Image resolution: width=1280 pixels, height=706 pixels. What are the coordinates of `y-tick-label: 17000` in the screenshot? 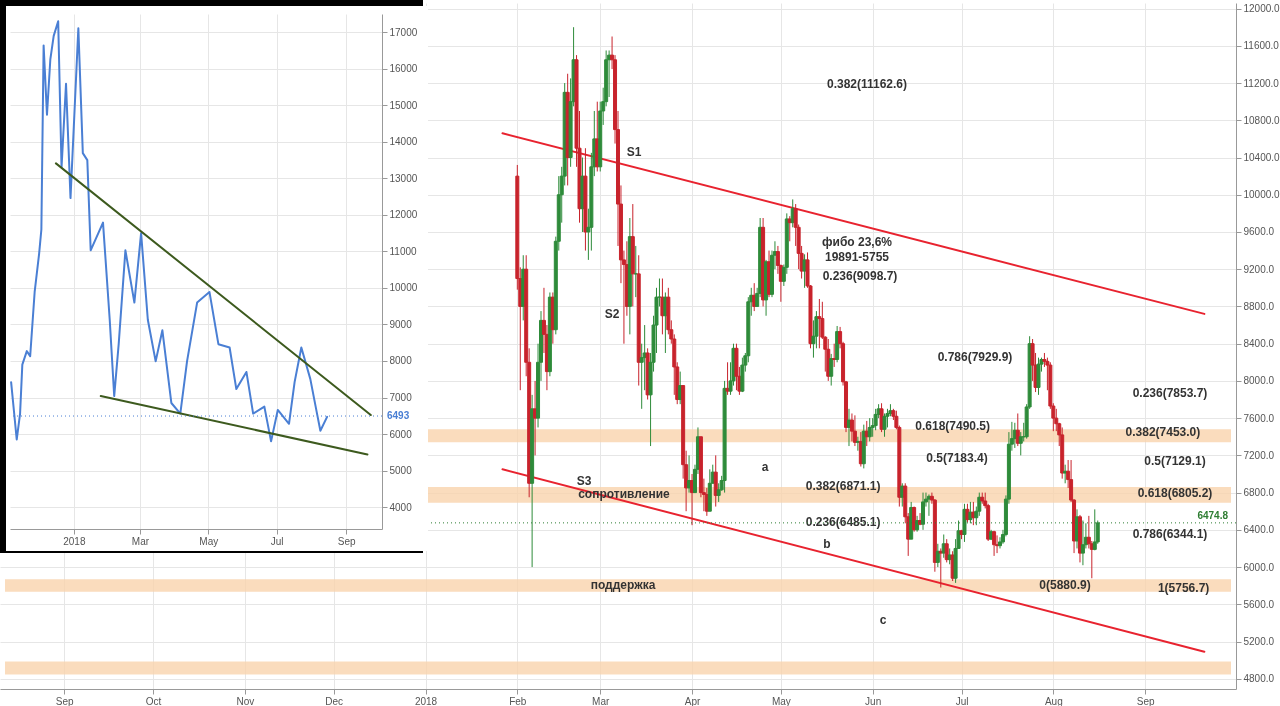 It's located at (403, 32).